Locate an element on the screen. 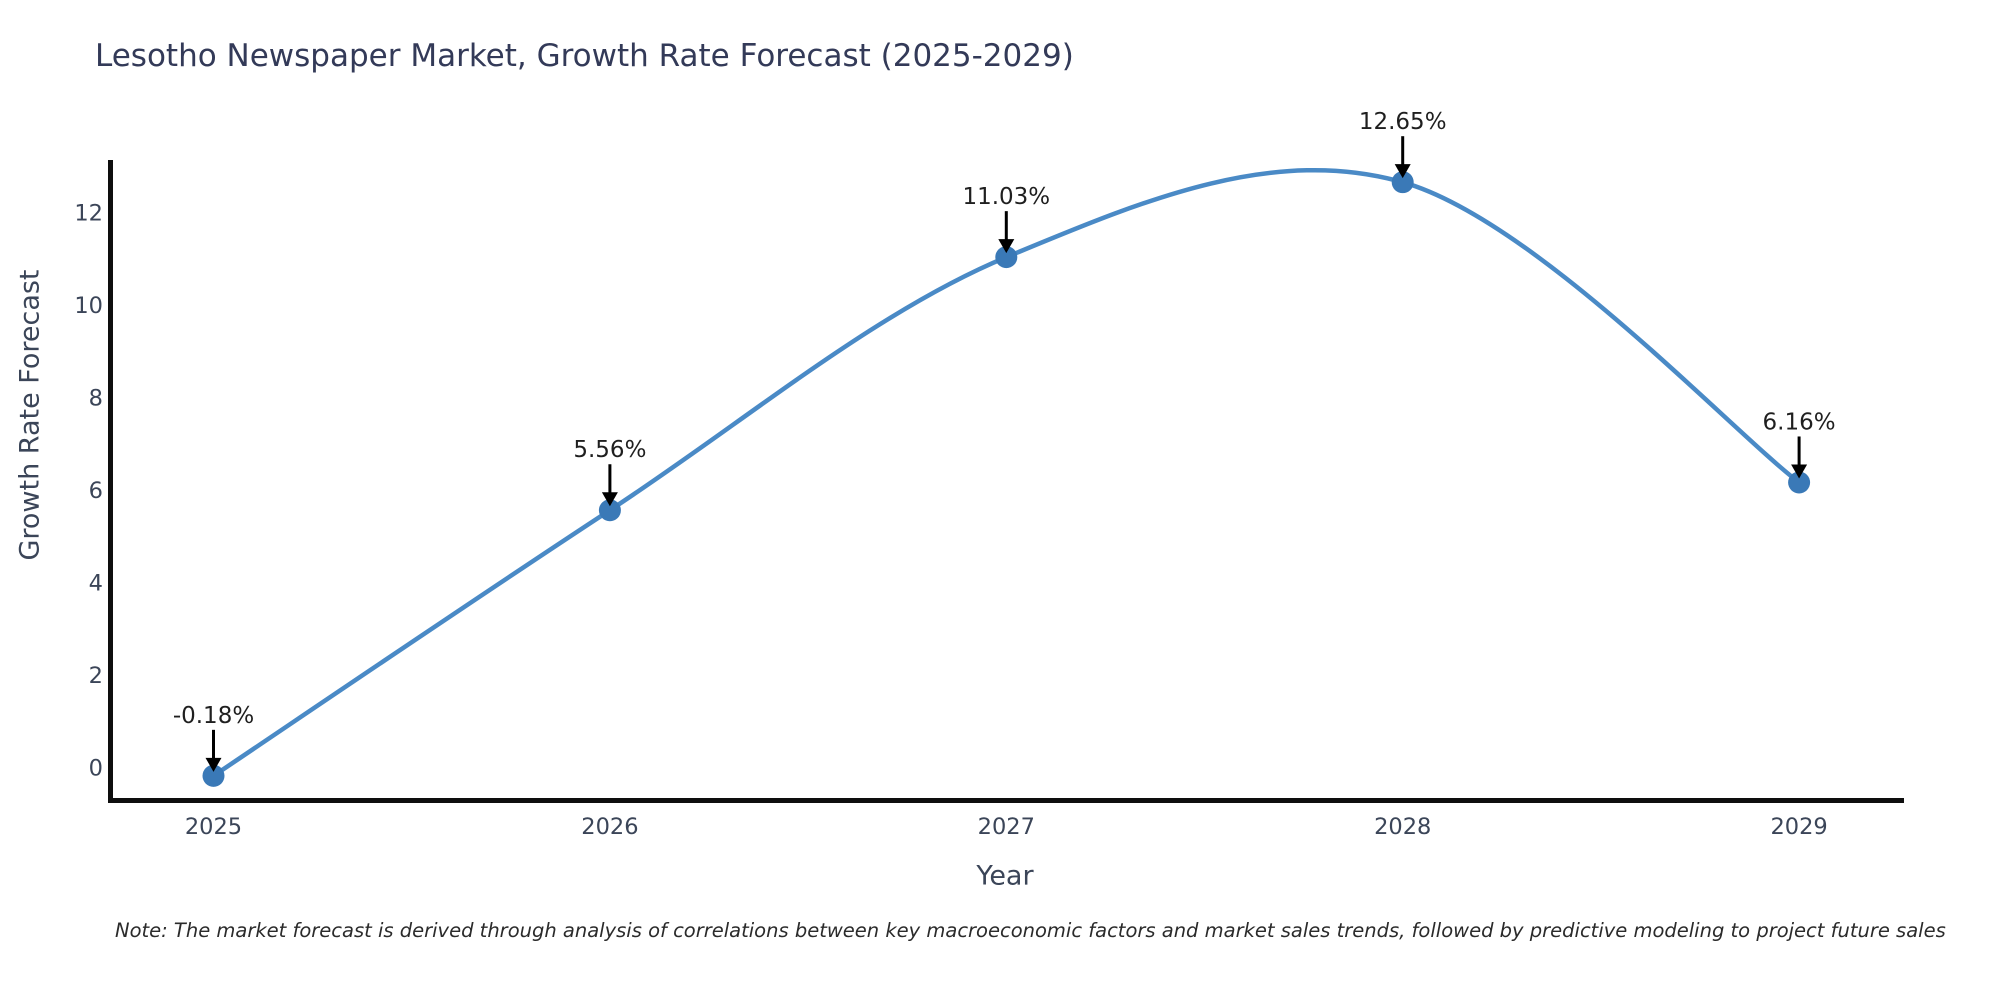 This screenshot has width=2000, height=1000. annotation-label: 6.16% is located at coordinates (1799, 422).